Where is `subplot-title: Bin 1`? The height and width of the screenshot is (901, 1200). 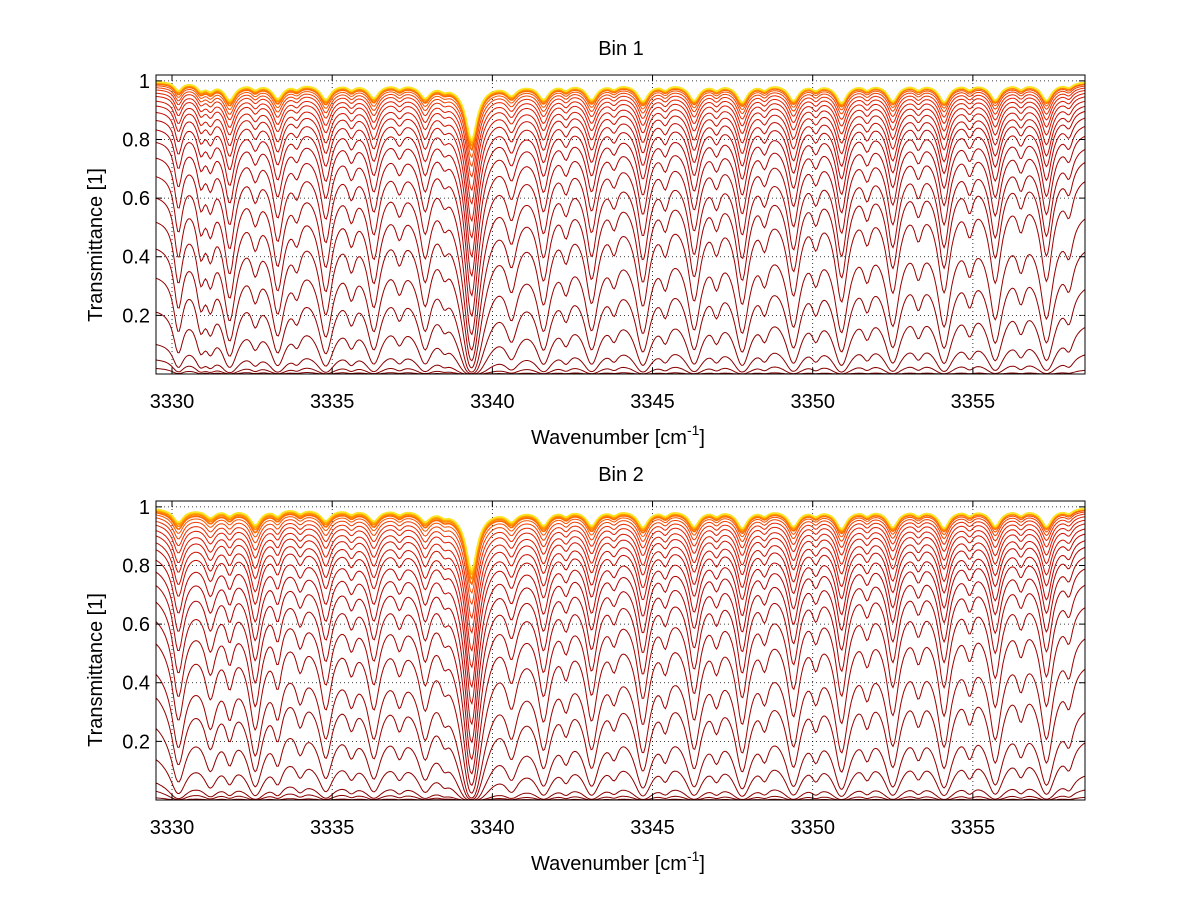
subplot-title: Bin 1 is located at coordinates (621, 49).